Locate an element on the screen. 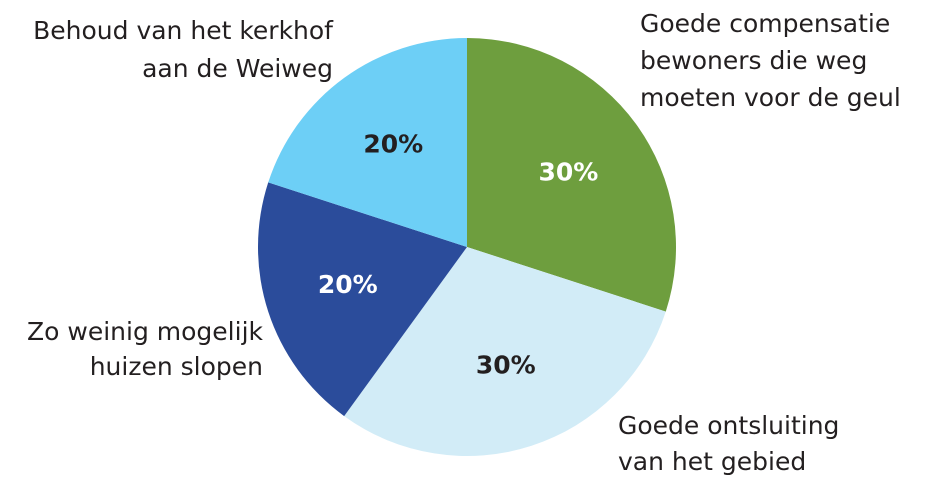 The height and width of the screenshot is (477, 940). category-label: aan de Weiweg is located at coordinates (237, 68).